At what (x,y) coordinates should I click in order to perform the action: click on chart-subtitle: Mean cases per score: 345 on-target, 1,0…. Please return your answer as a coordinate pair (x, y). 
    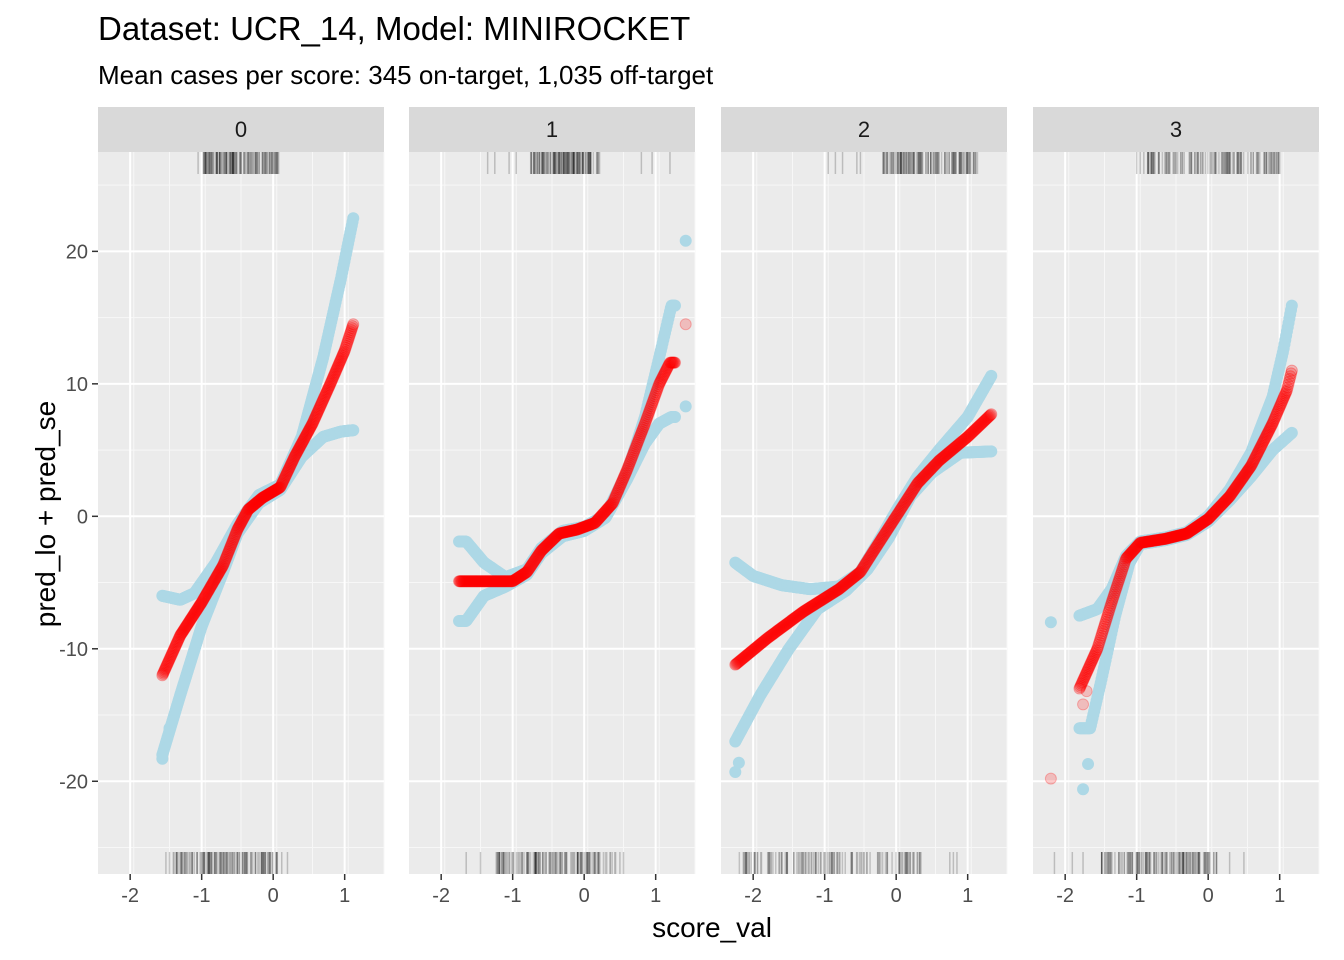
    Looking at the image, I should click on (406, 75).